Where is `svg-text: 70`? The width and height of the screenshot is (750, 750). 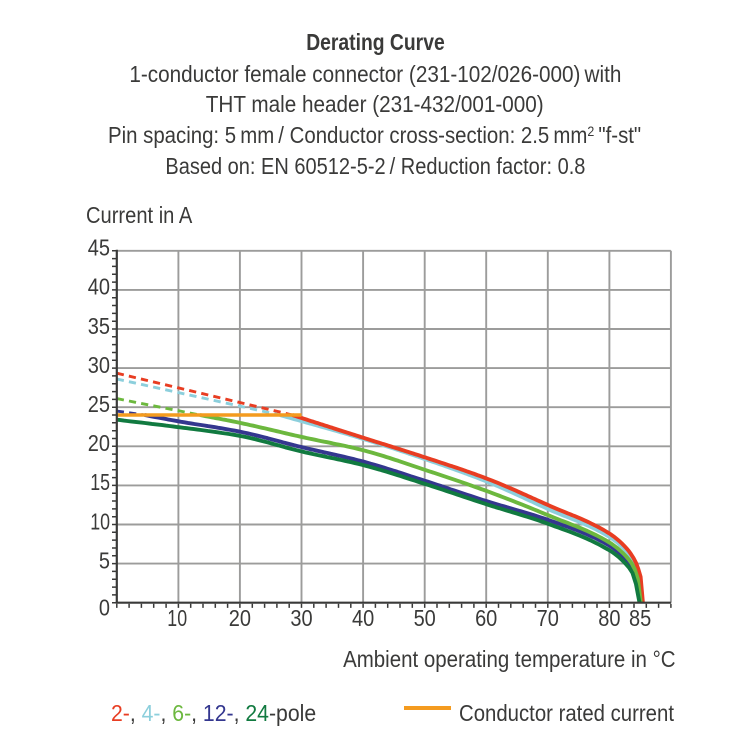 svg-text: 70 is located at coordinates (548, 618).